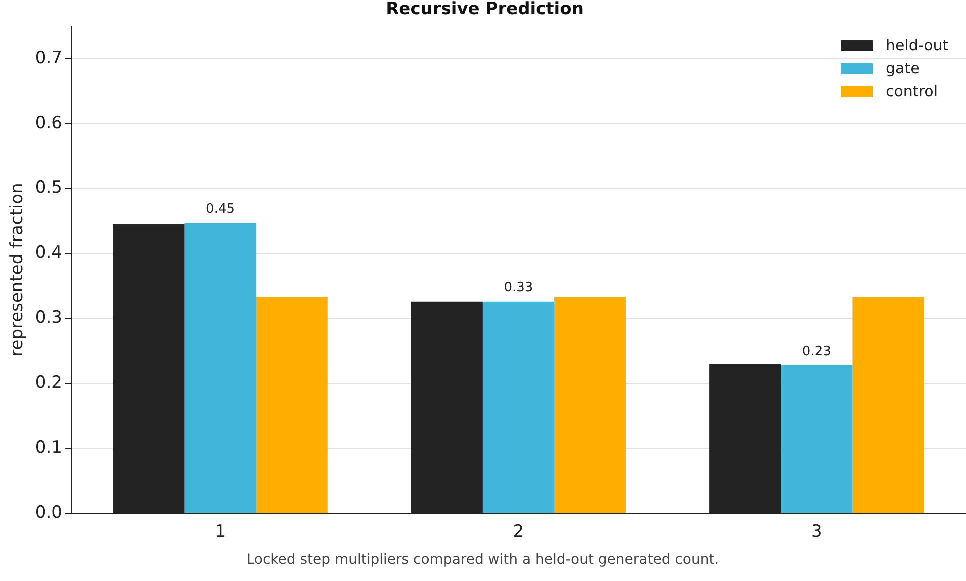 The width and height of the screenshot is (966, 581). I want to click on x-tick-label: 3, so click(816, 532).